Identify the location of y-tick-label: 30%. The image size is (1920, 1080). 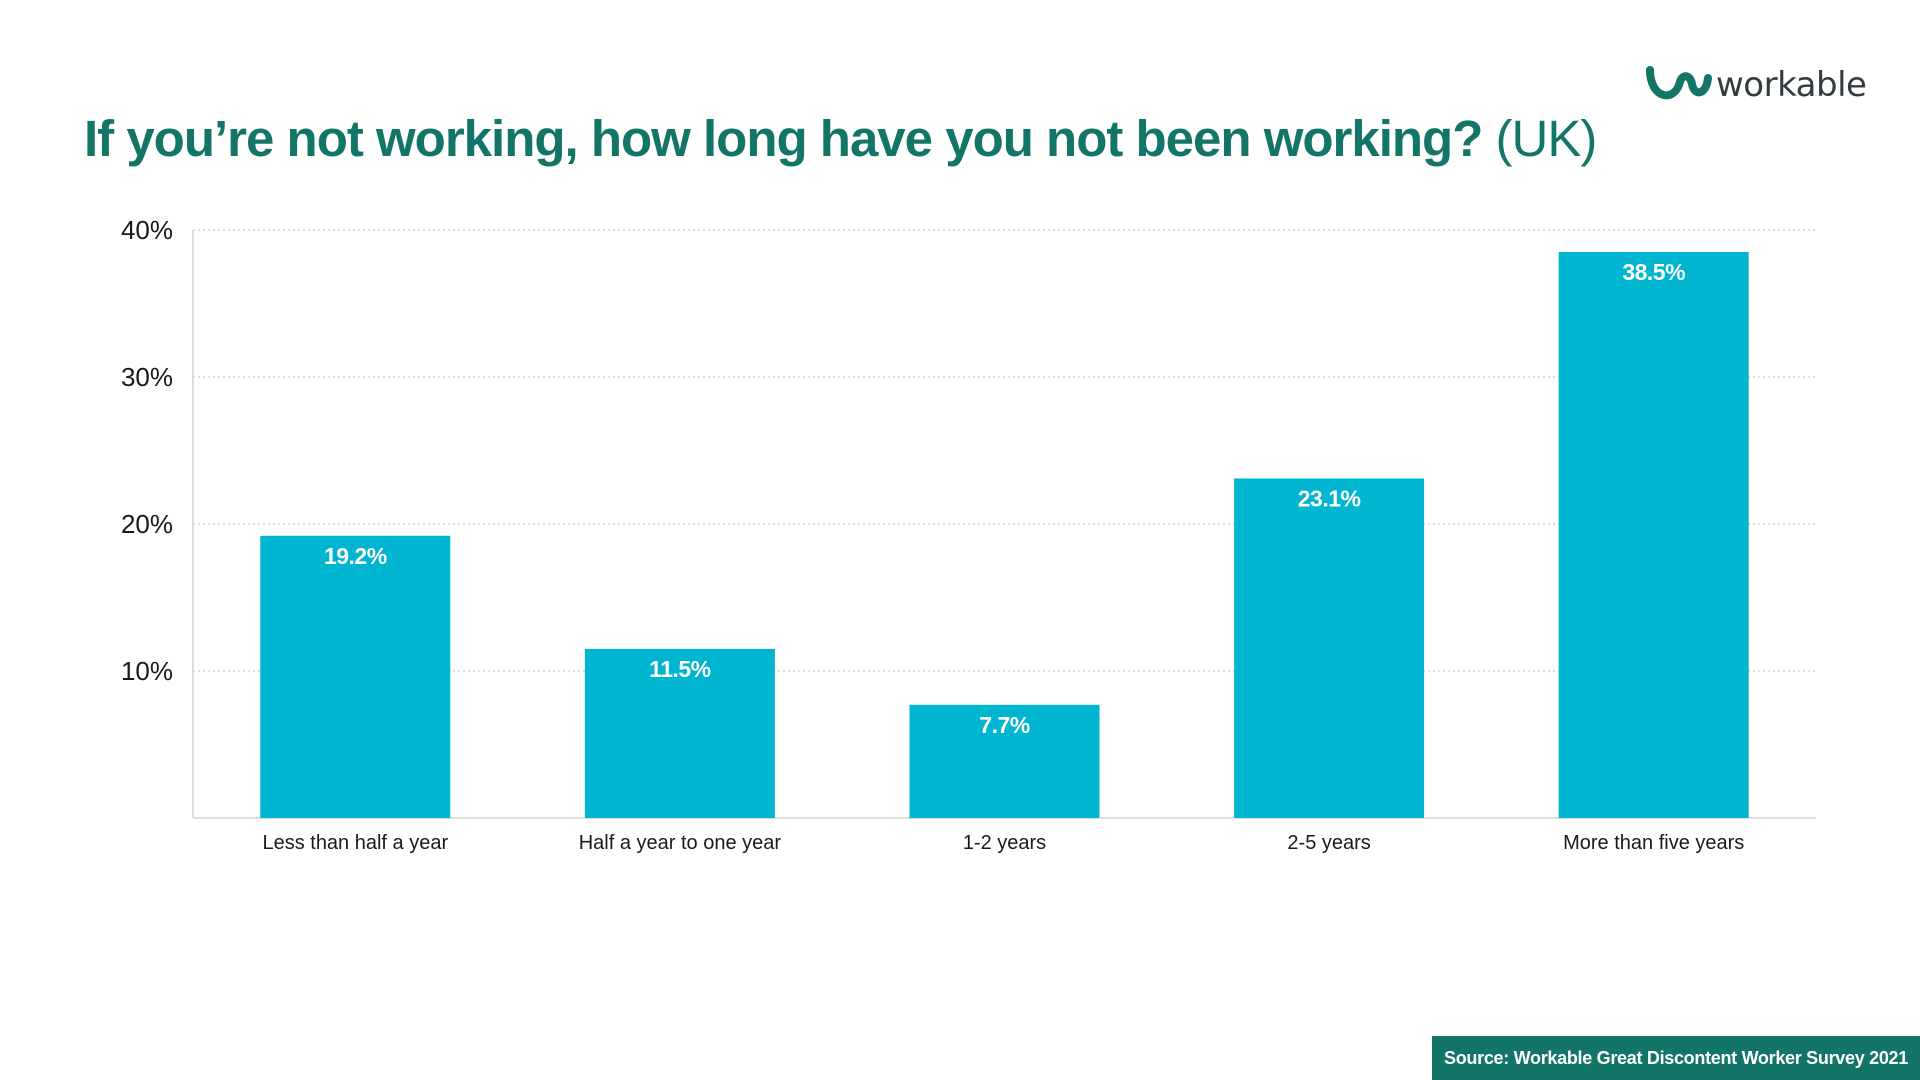
(147, 377).